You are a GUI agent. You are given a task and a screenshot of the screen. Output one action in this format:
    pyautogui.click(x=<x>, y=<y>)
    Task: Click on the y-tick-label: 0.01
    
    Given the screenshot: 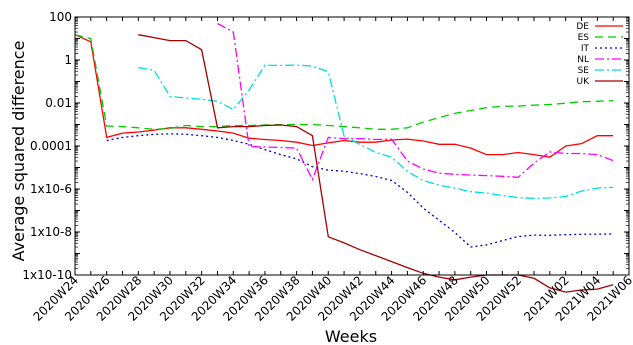 What is the action you would take?
    pyautogui.click(x=58, y=103)
    